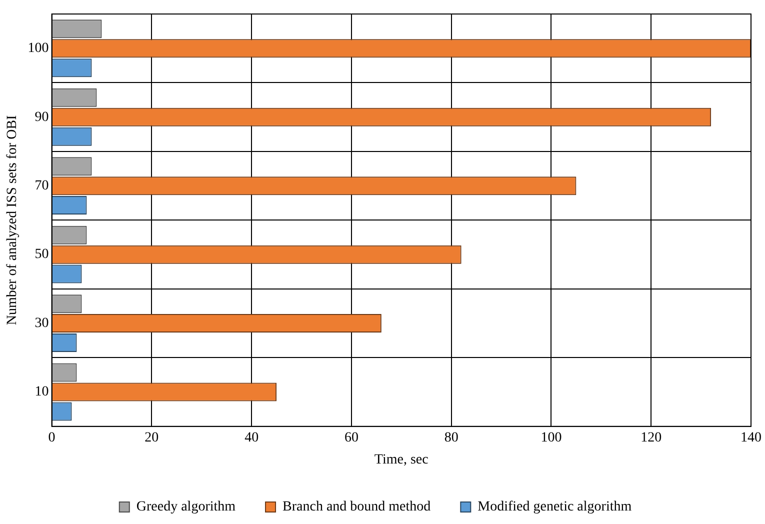 This screenshot has height=524, width=765. What do you see at coordinates (12, 220) in the screenshot?
I see `y-axis-title: Number of analyzed ISS sets for OBI` at bounding box center [12, 220].